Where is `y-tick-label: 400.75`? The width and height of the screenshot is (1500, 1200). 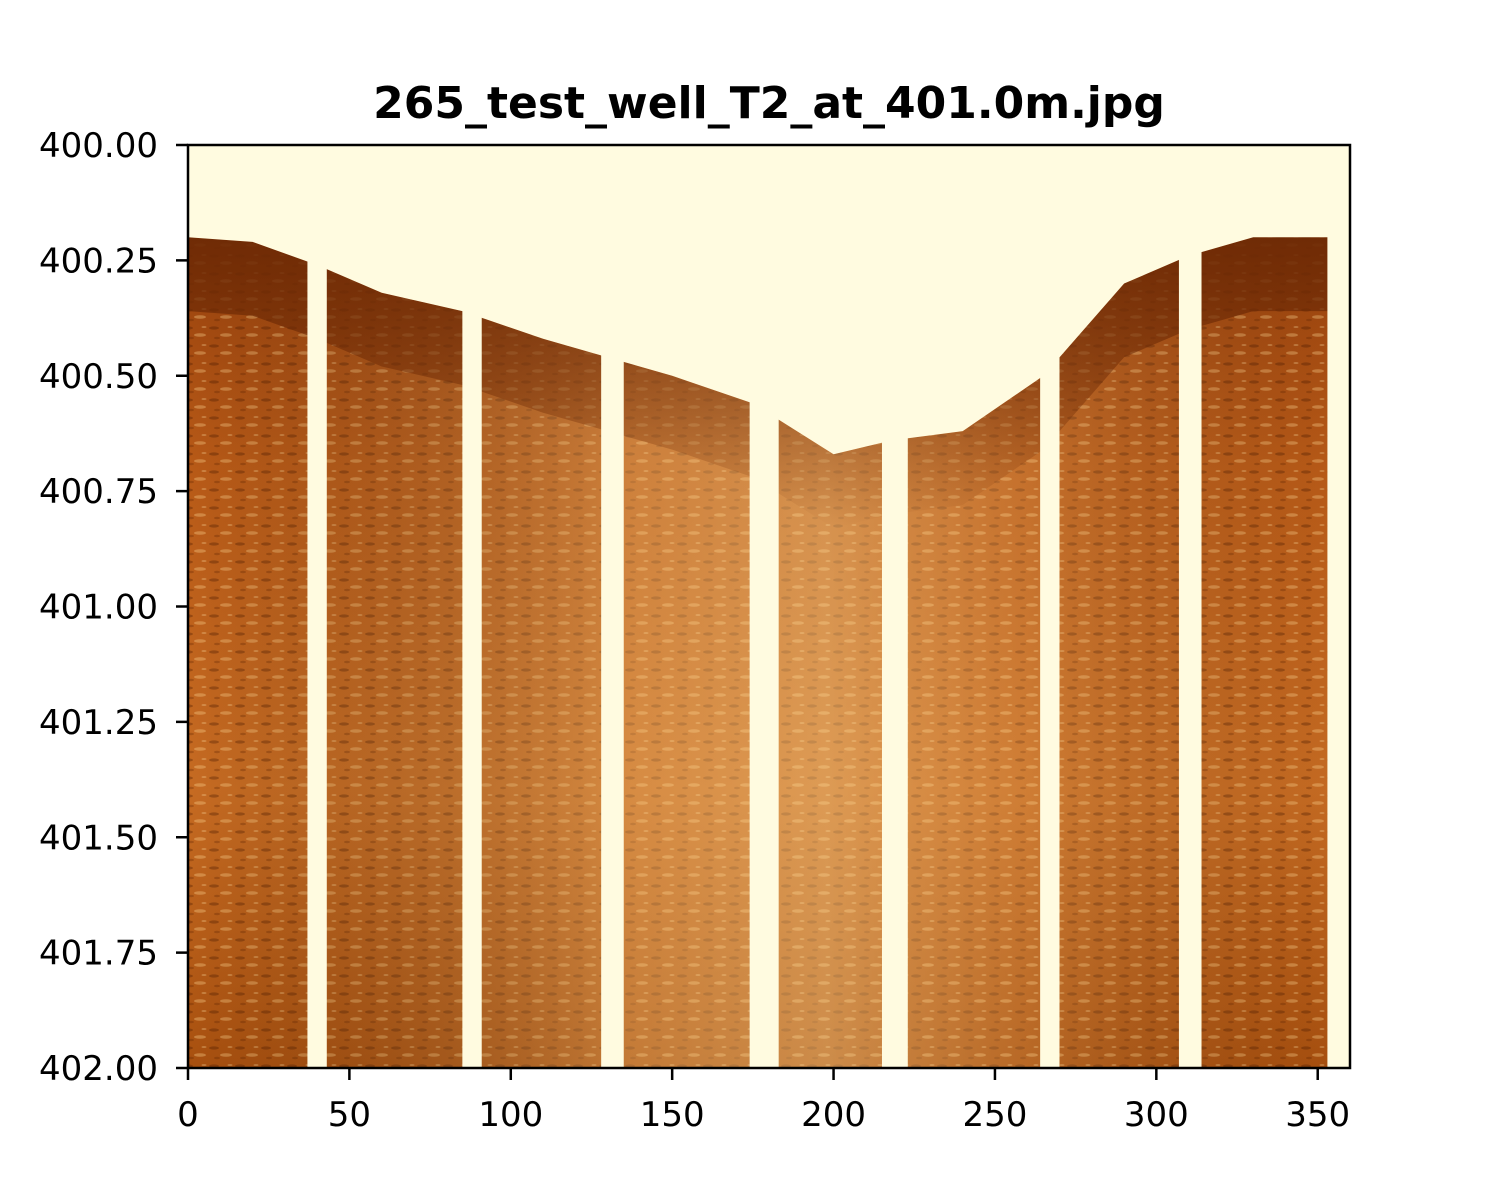 y-tick-label: 400.75 is located at coordinates (98, 492).